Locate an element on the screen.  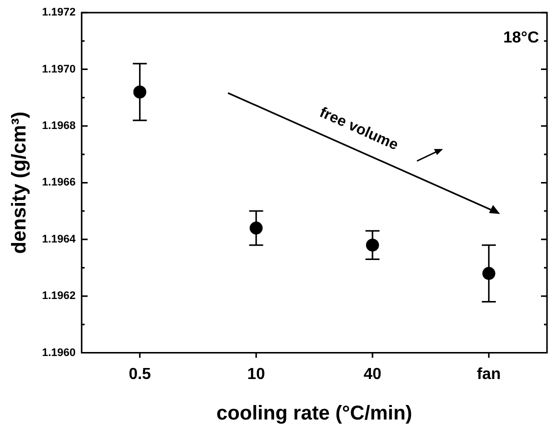
x-tick-label: 10 is located at coordinates (256, 374).